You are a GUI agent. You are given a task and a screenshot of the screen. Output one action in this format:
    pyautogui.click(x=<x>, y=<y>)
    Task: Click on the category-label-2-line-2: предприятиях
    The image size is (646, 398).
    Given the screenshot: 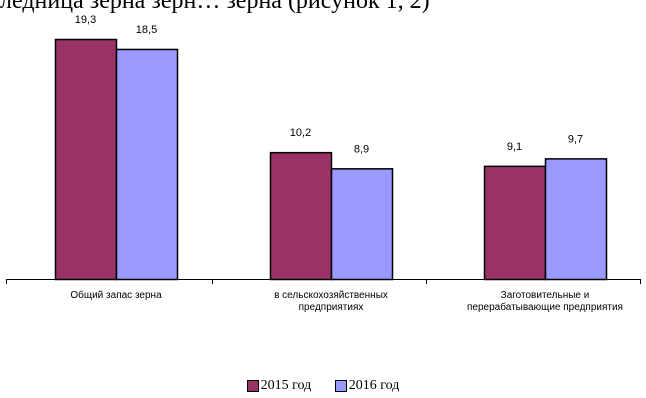 What is the action you would take?
    pyautogui.click(x=331, y=307)
    